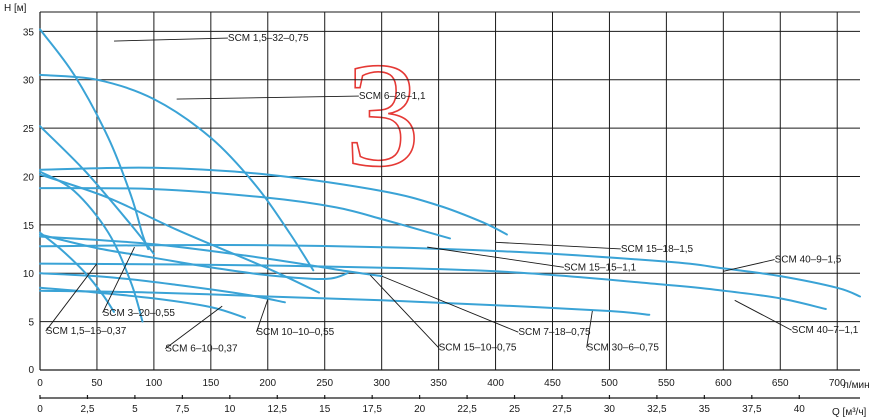  What do you see at coordinates (29, 177) in the screenshot?
I see `y-tick-label: 20` at bounding box center [29, 177].